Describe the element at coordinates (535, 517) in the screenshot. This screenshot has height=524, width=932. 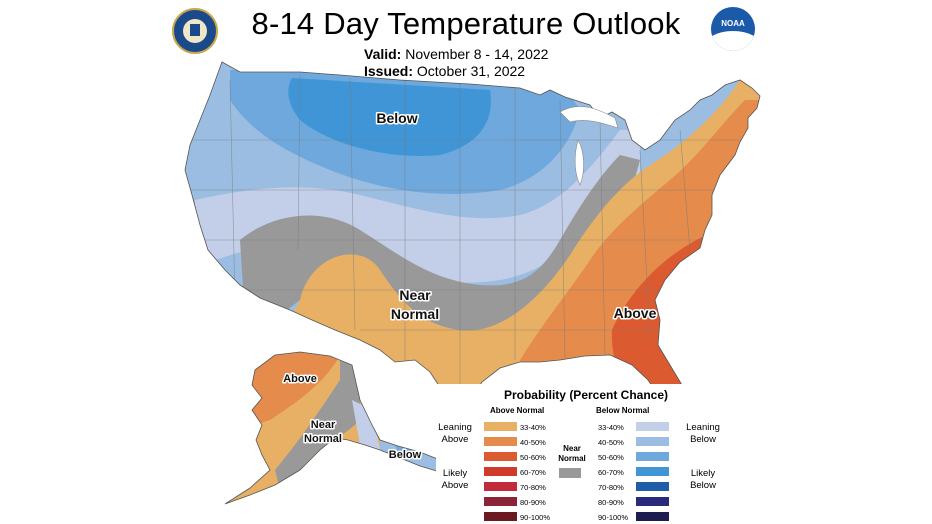
I see `legend-above-label: 90-100%` at that location.